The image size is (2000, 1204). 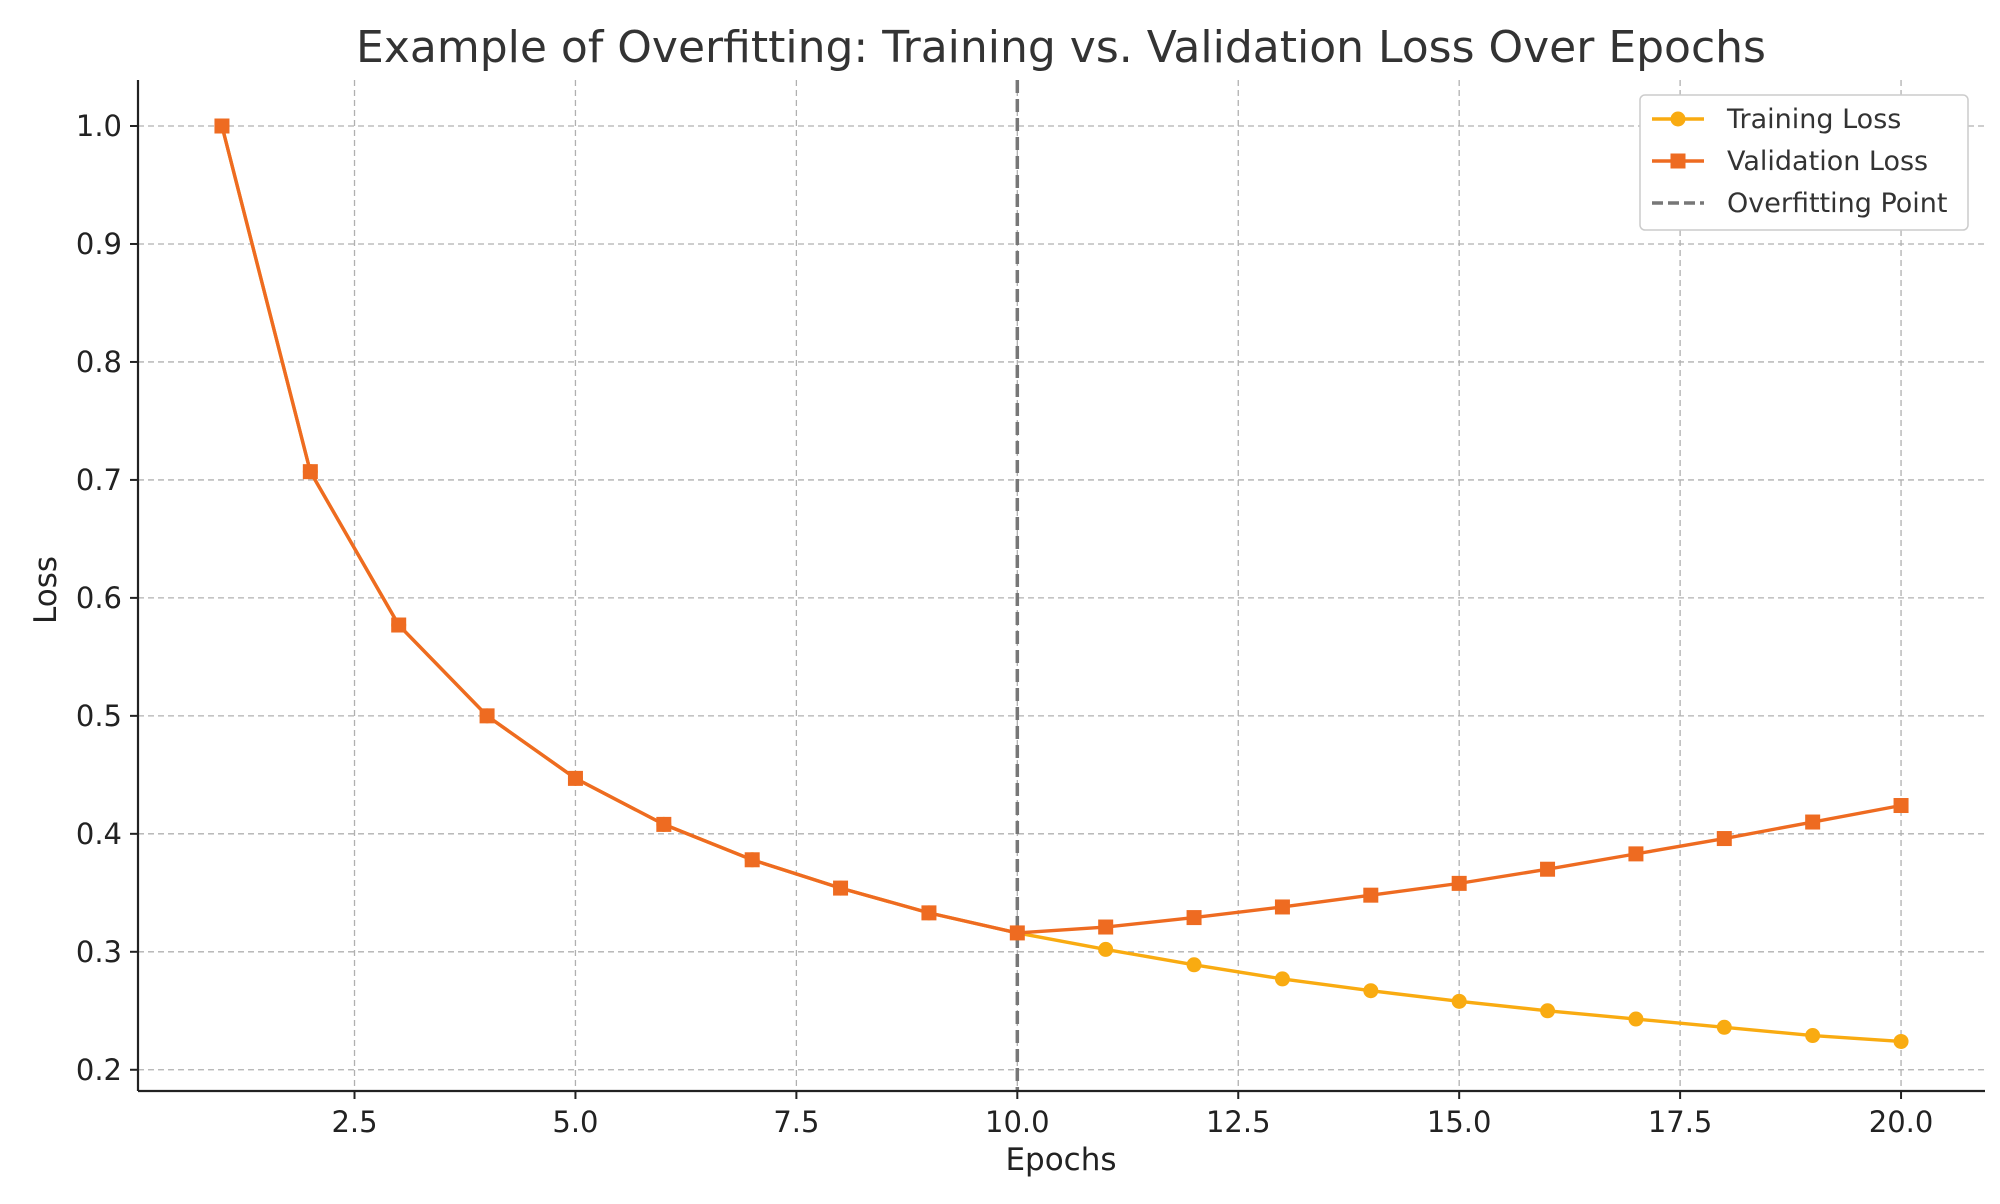 I want to click on legend-label: Overfitting Point, so click(x=1837, y=203).